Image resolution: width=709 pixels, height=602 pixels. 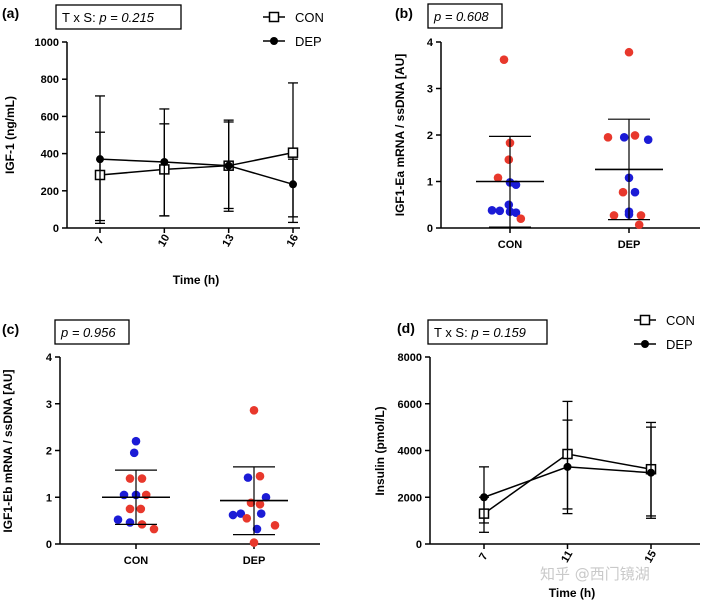 I want to click on panel-a-x-tick-label: 10, so click(x=164, y=240).